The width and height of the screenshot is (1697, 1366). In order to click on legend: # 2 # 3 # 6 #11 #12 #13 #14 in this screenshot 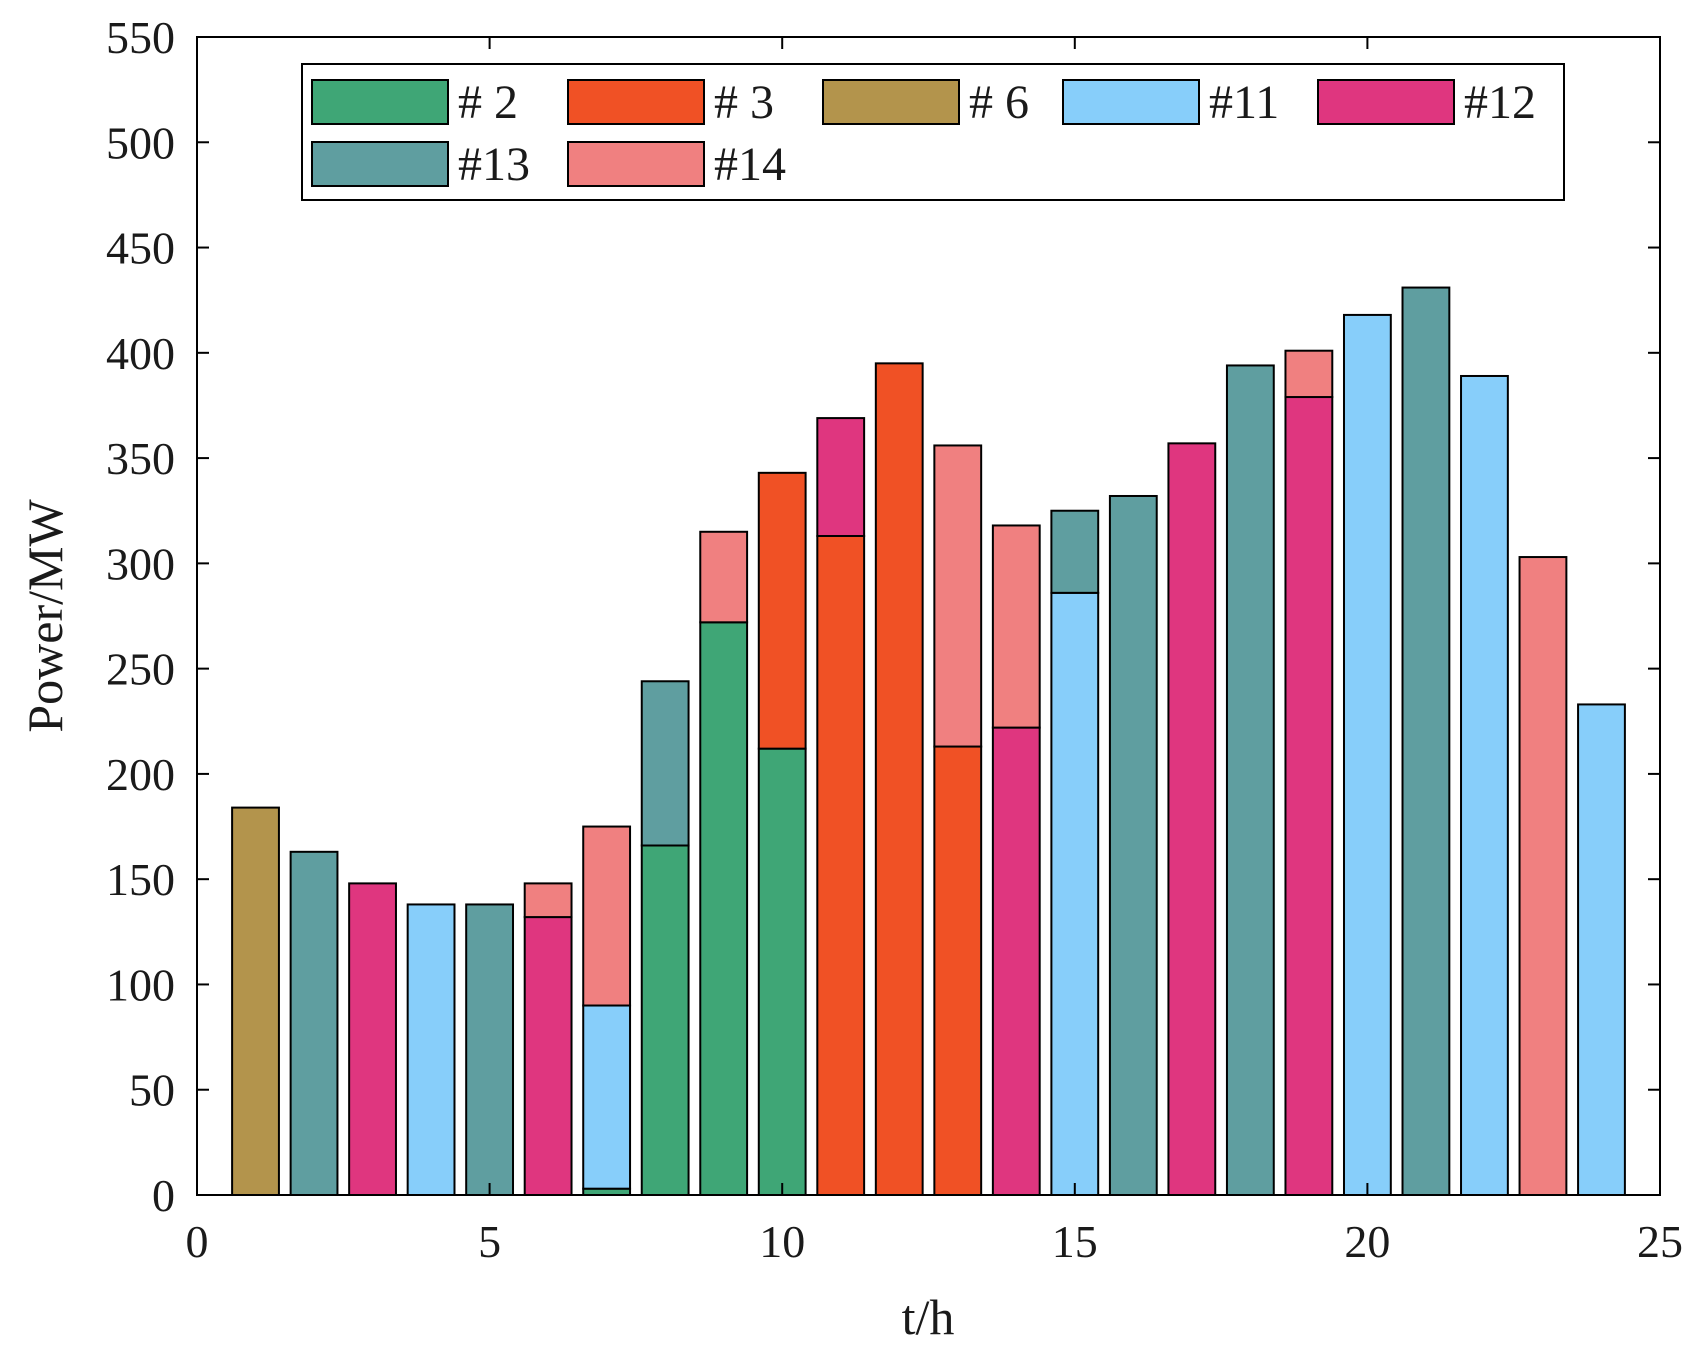, I will do `click(933, 132)`.